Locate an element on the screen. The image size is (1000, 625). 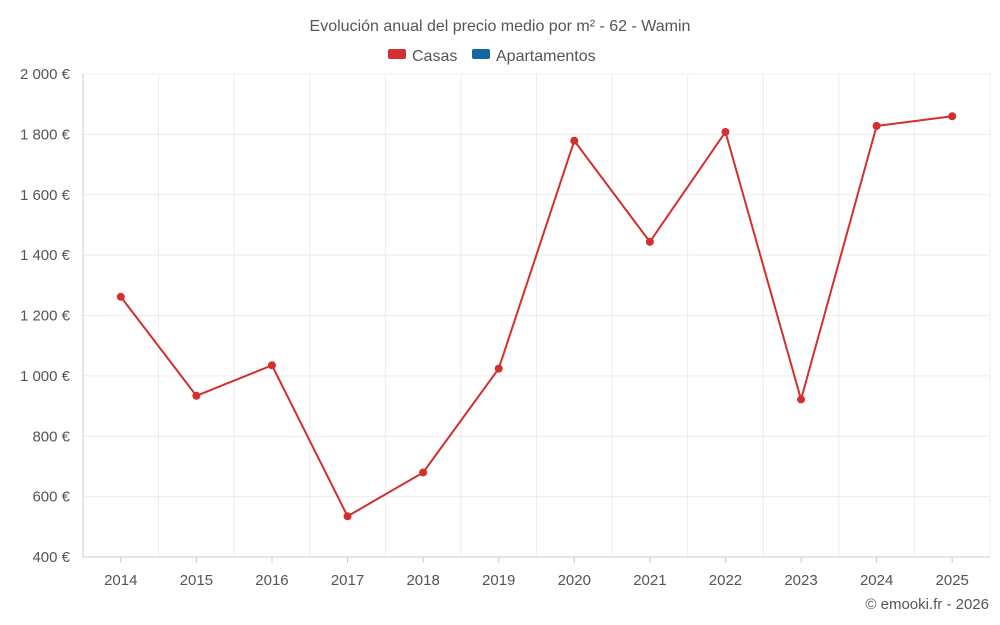
data-point-casas-2015 is located at coordinates (196, 395).